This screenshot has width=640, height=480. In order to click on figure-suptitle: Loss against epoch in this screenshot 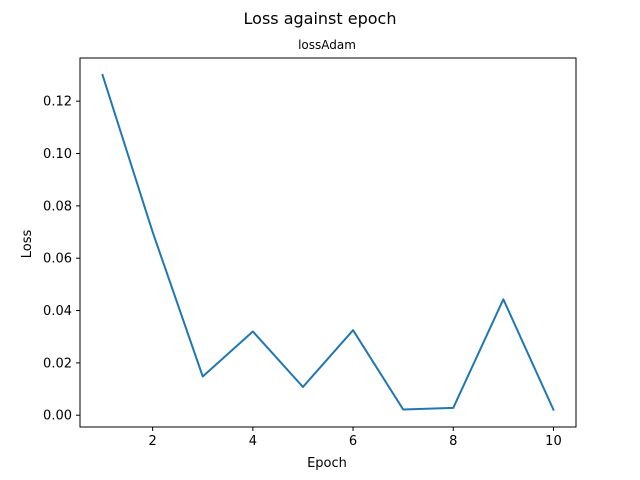, I will do `click(320, 18)`.